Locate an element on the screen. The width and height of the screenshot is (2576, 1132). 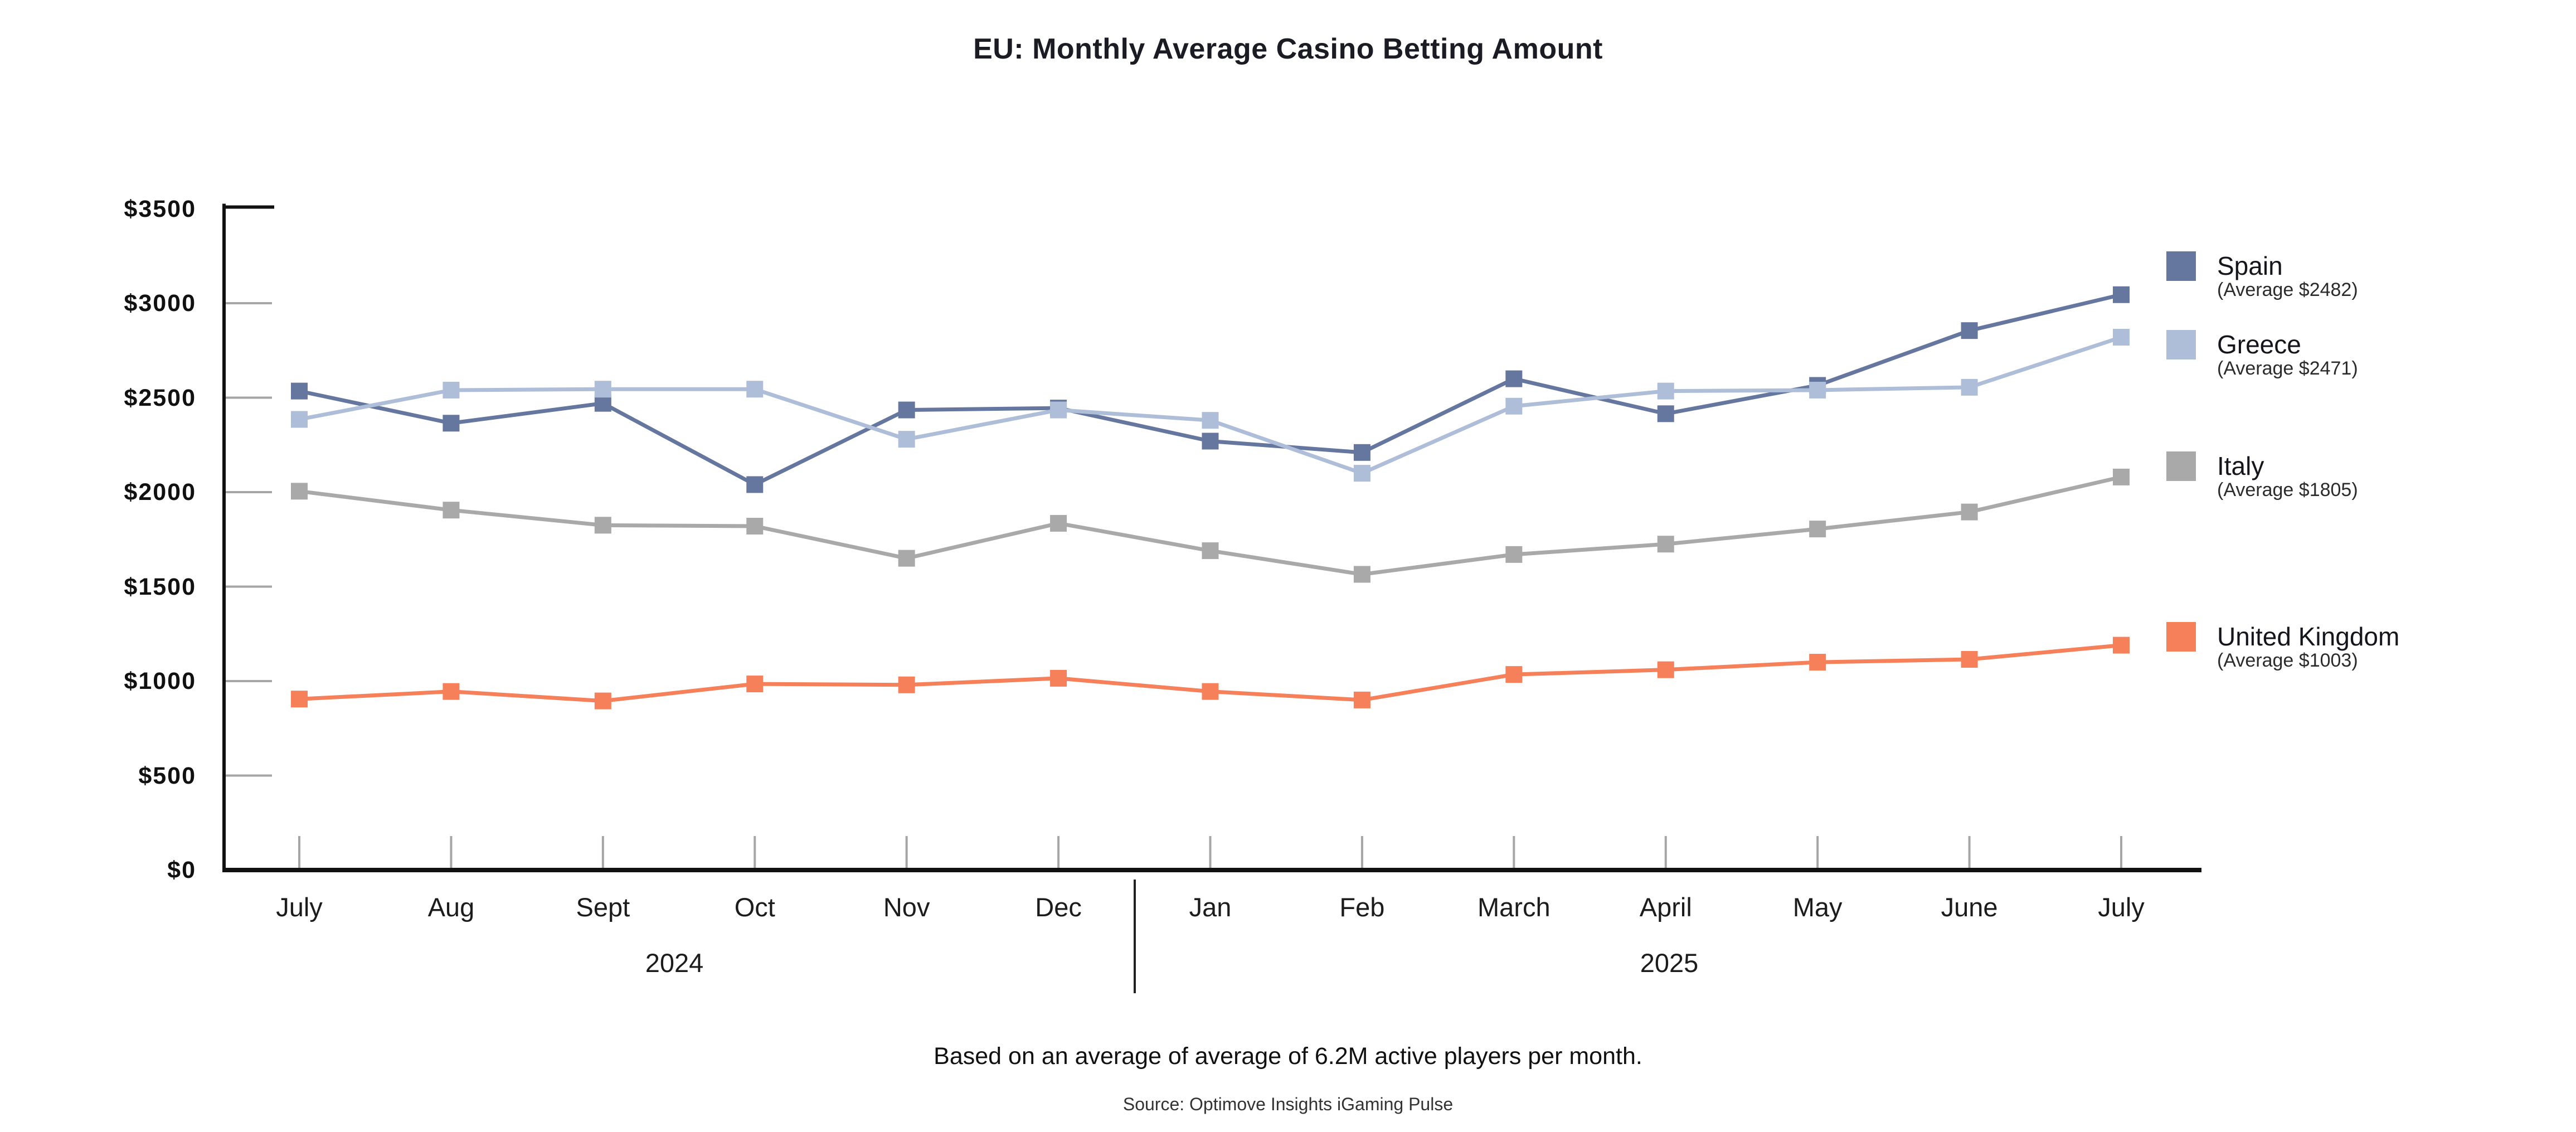
legend-series-average: (Average $1805) is located at coordinates (2288, 490).